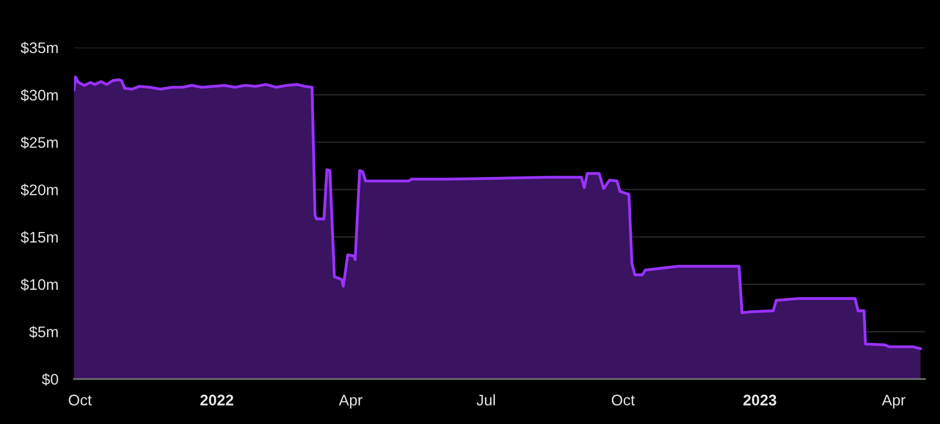 This screenshot has height=424, width=940. Describe the element at coordinates (485, 400) in the screenshot. I see `x-tick-label: Jul` at that location.